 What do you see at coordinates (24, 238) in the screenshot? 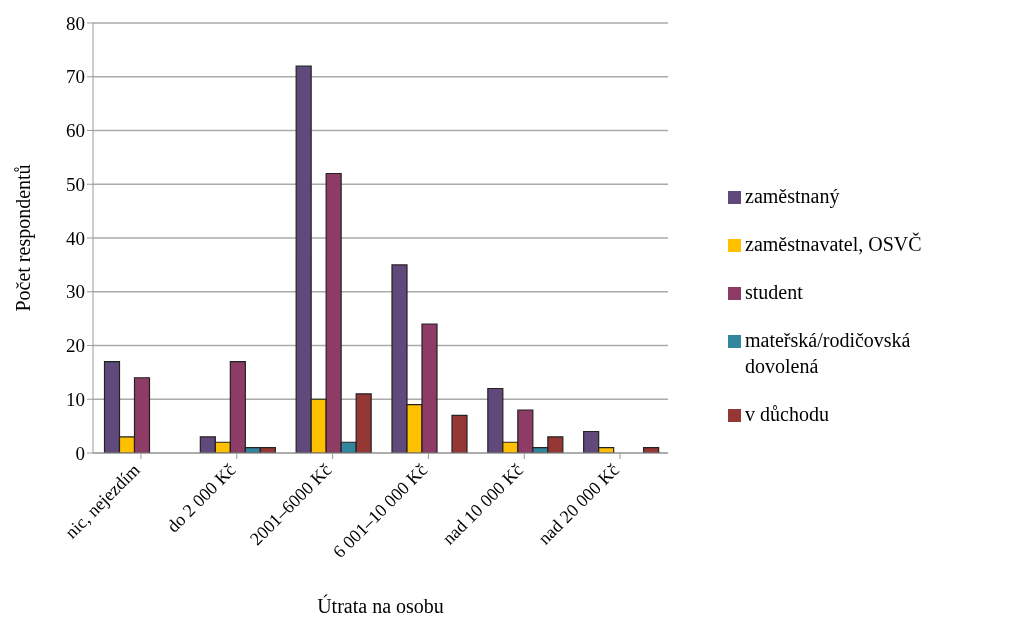
I see `y-axis-title: Počet respondentů` at bounding box center [24, 238].